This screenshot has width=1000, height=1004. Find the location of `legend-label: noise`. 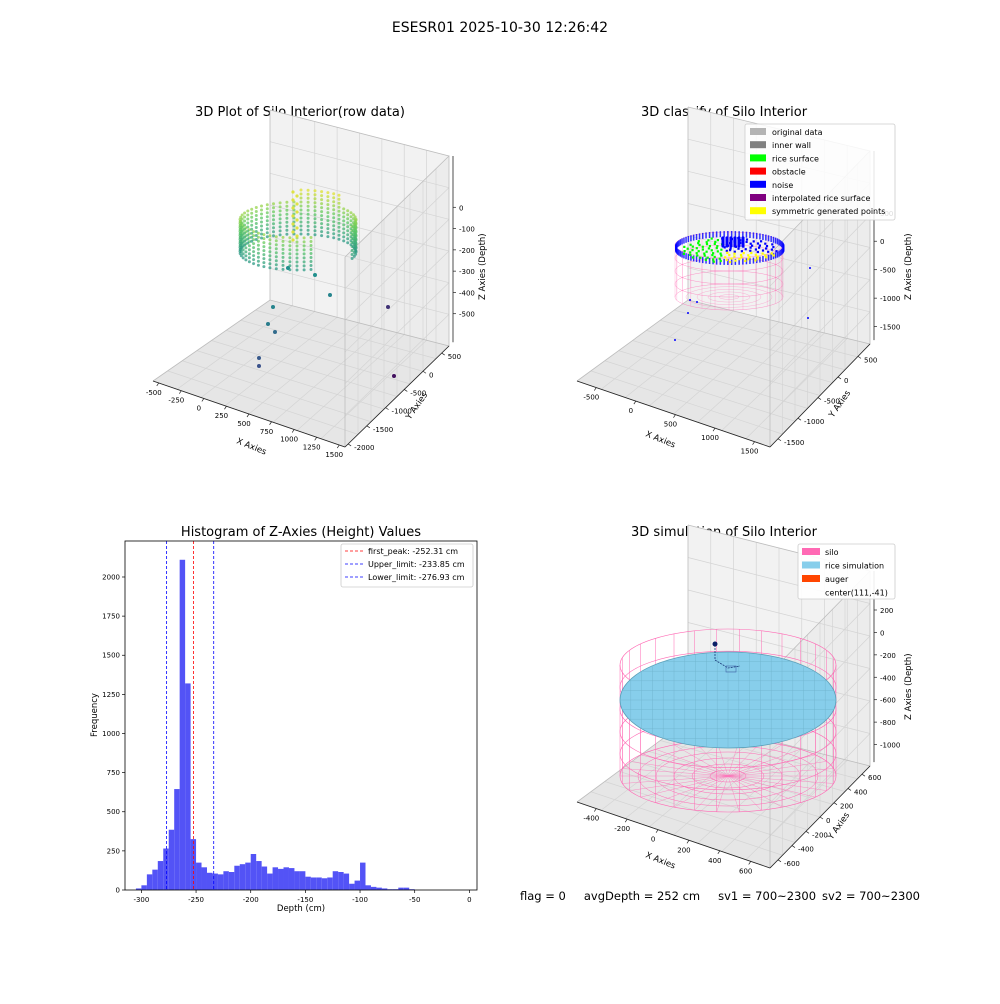

legend-label: noise is located at coordinates (782, 185).